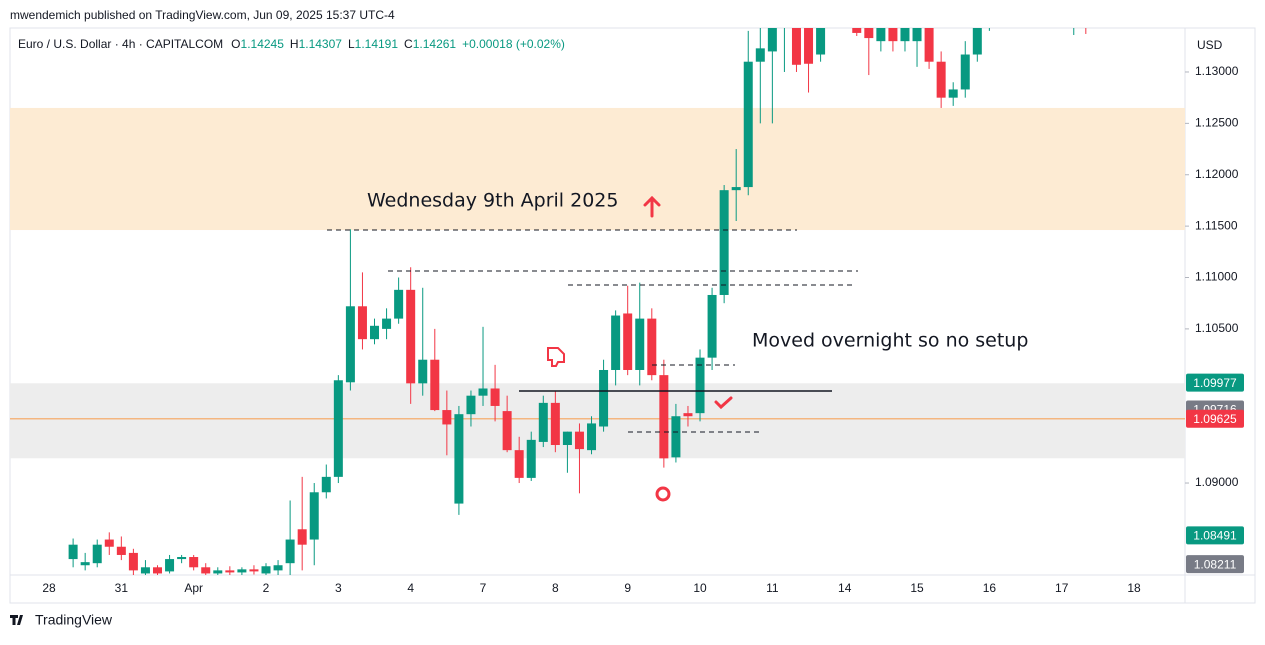 This screenshot has width=1265, height=645. What do you see at coordinates (1134, 588) in the screenshot?
I see `x-tick-label: 18` at bounding box center [1134, 588].